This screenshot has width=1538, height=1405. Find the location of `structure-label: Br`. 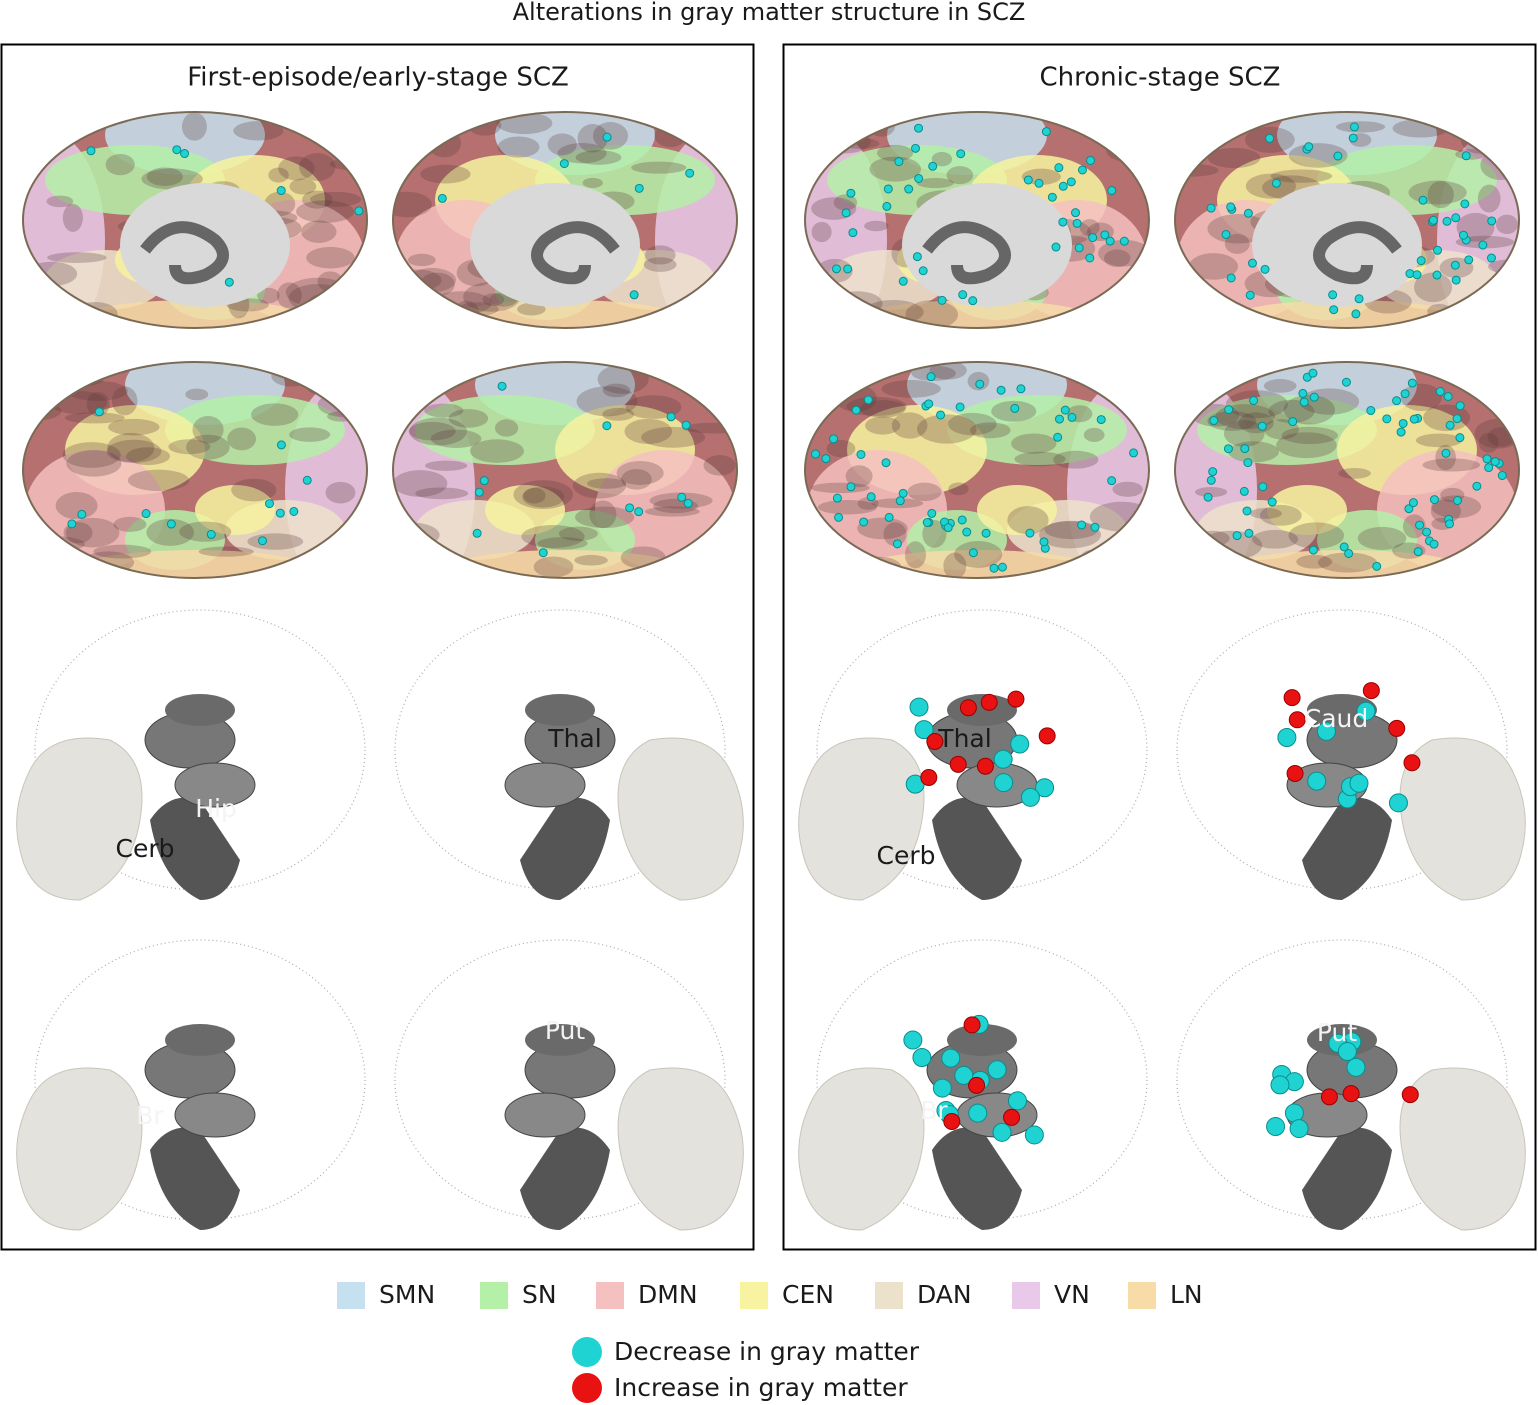

structure-label: Br is located at coordinates (150, 1115).